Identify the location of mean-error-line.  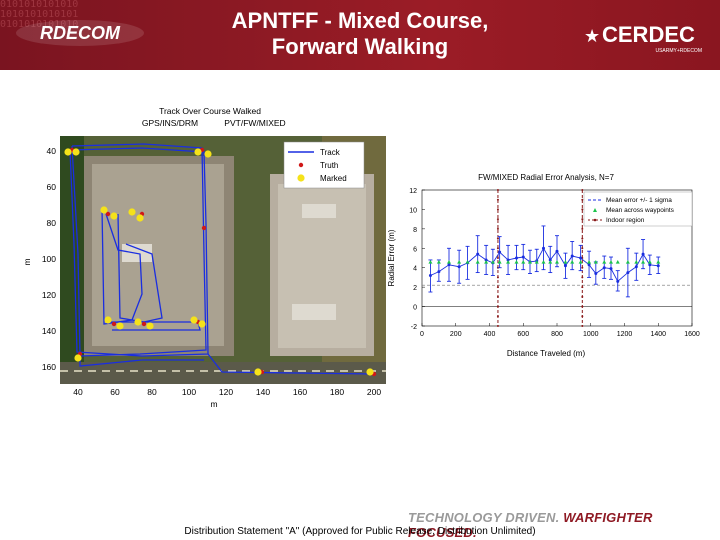
(544, 265).